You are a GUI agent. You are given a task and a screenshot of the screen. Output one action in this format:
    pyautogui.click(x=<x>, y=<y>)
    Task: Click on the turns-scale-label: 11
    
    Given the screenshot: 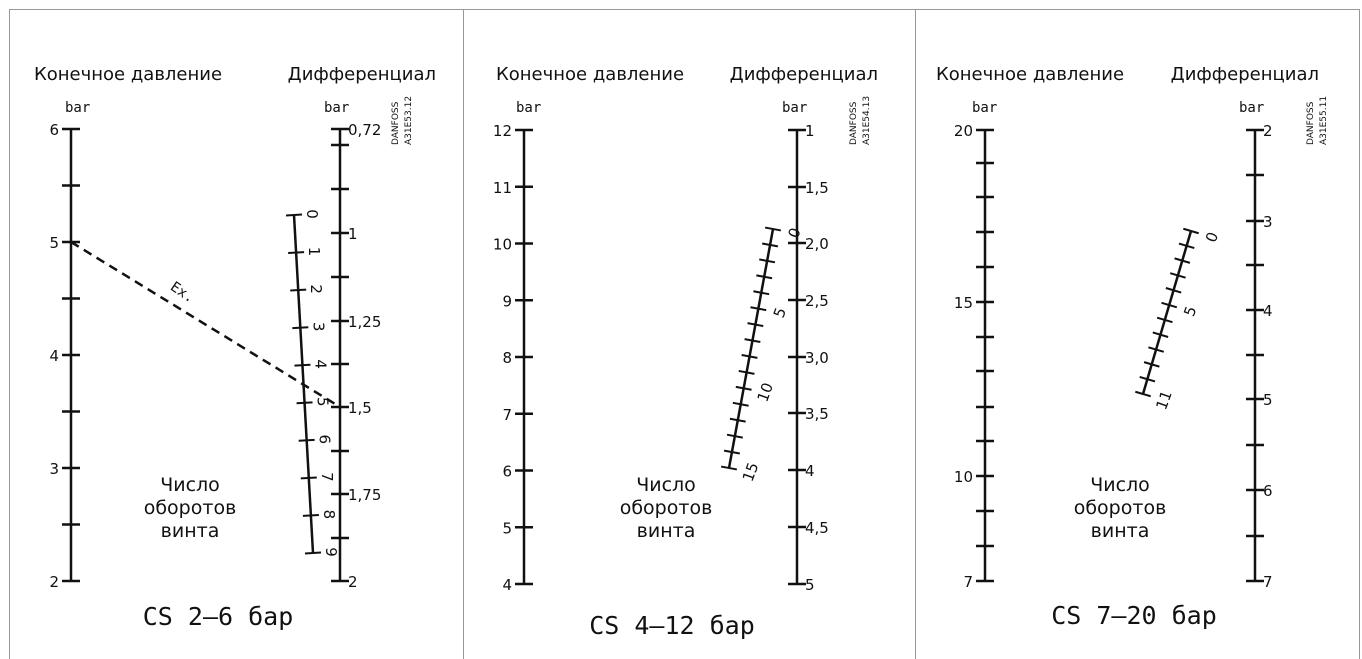 What is the action you would take?
    pyautogui.click(x=1163, y=400)
    